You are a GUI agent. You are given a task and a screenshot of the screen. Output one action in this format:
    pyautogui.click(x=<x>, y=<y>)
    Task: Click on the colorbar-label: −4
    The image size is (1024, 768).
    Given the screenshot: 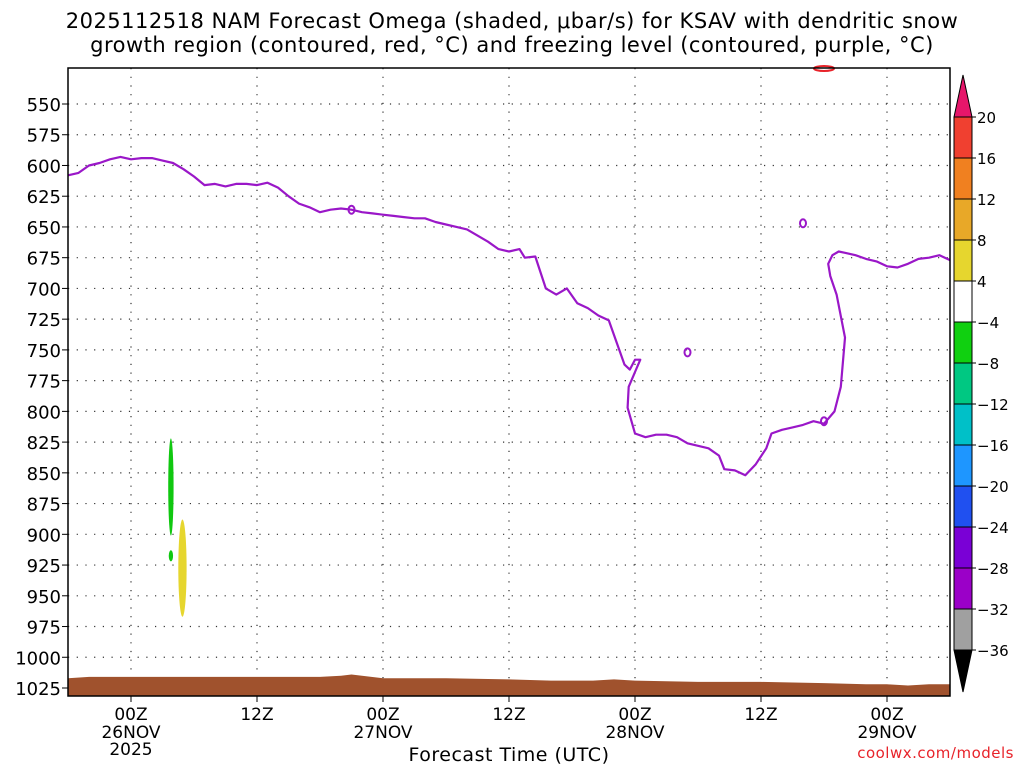 What is the action you would take?
    pyautogui.click(x=988, y=323)
    